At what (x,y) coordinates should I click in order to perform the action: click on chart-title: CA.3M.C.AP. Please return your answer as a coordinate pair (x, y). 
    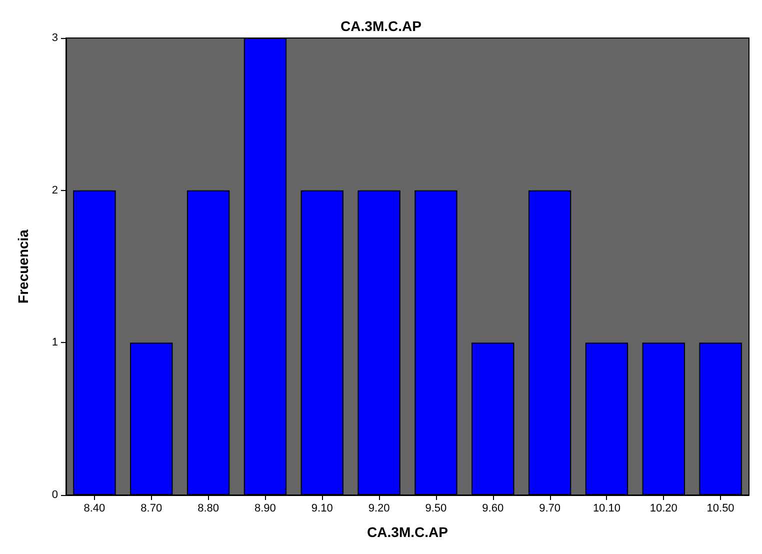
    Looking at the image, I should click on (381, 26).